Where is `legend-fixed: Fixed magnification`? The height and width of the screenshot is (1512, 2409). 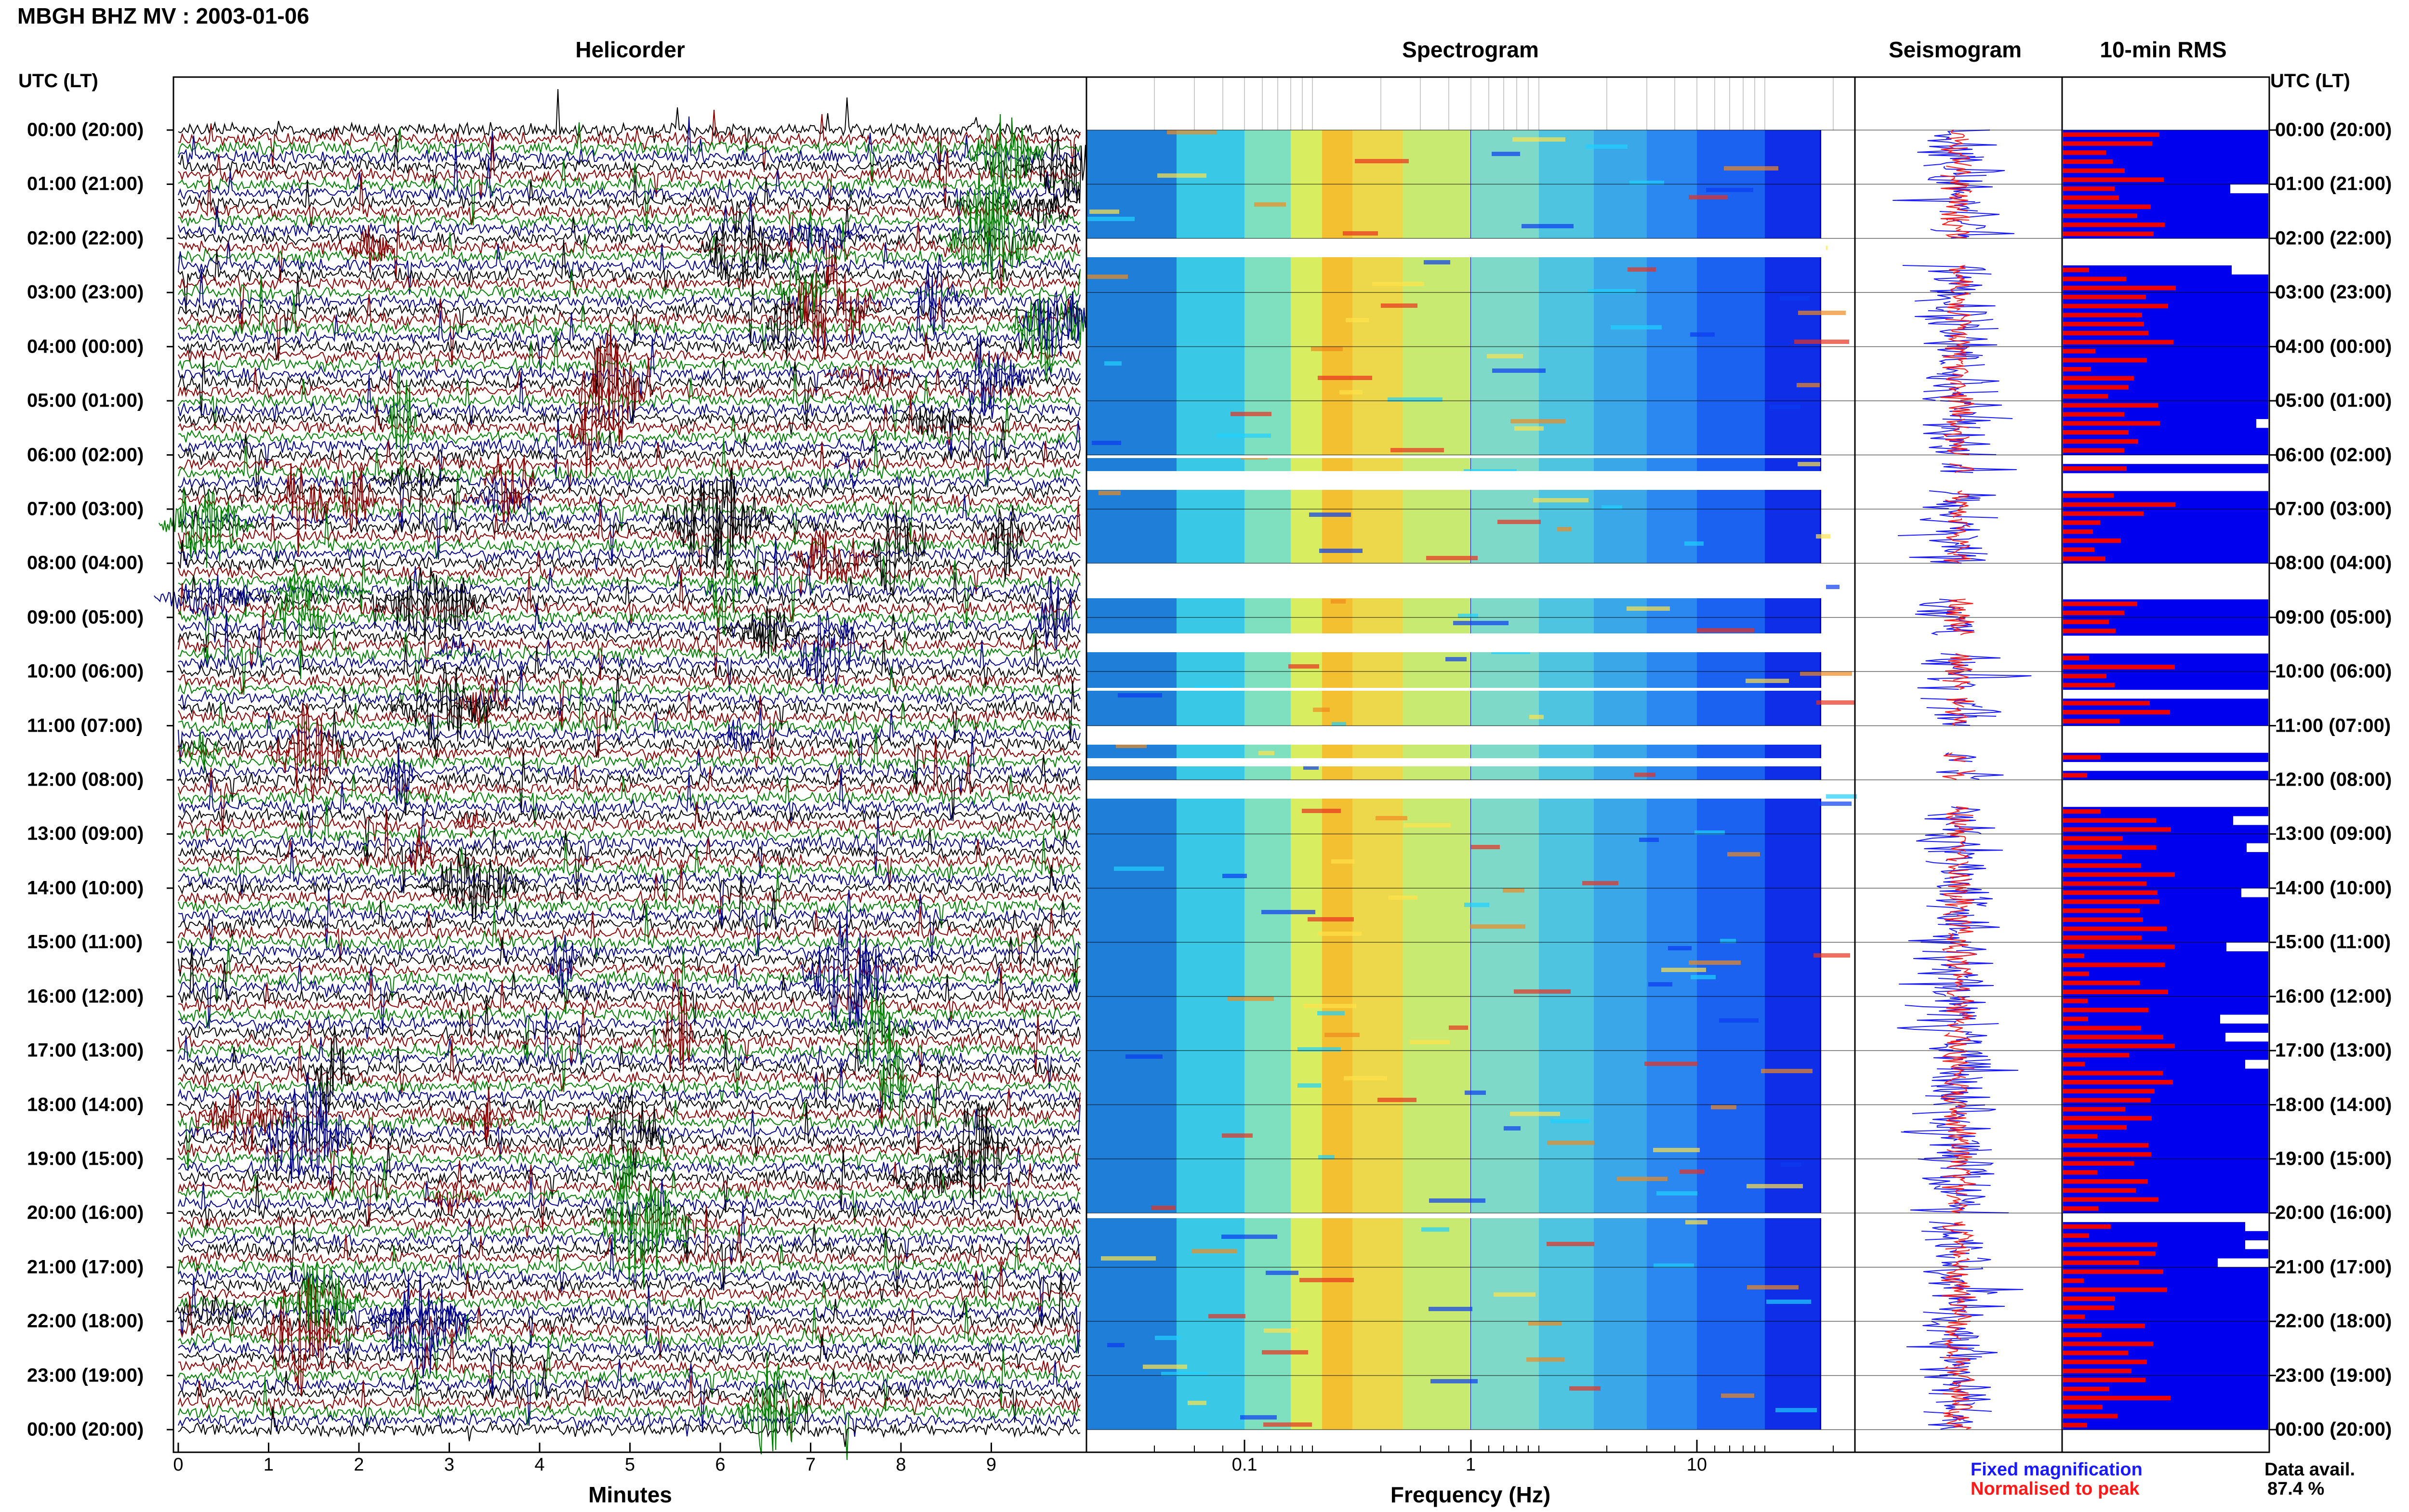
legend-fixed: Fixed magnification is located at coordinates (2057, 1469).